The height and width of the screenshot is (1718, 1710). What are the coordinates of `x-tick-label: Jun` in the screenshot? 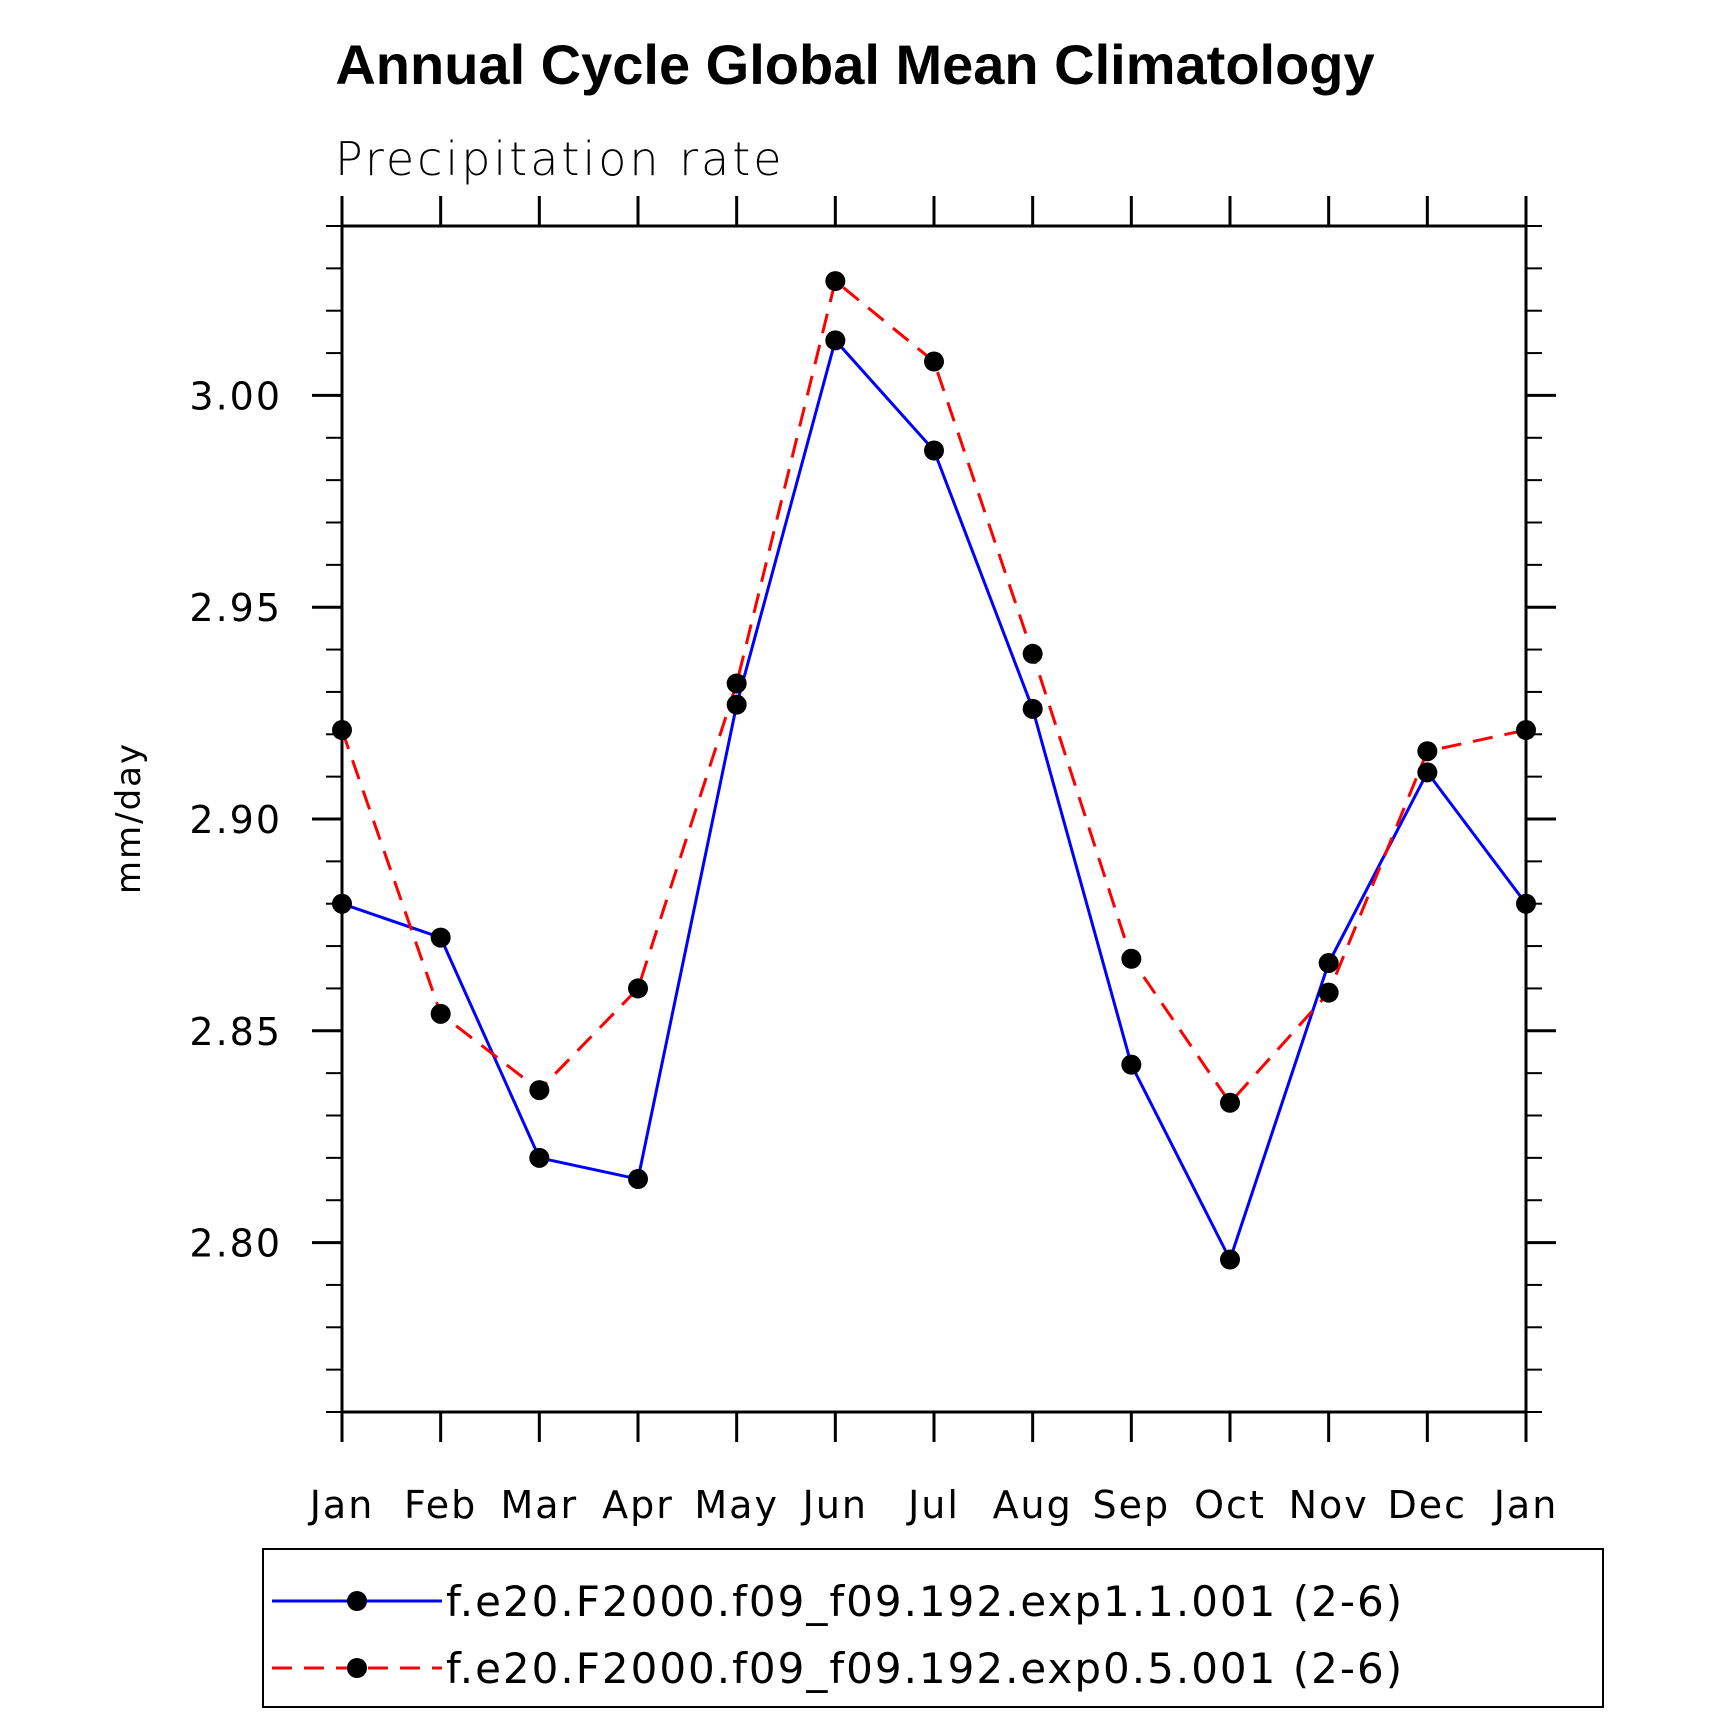 It's located at (834, 1505).